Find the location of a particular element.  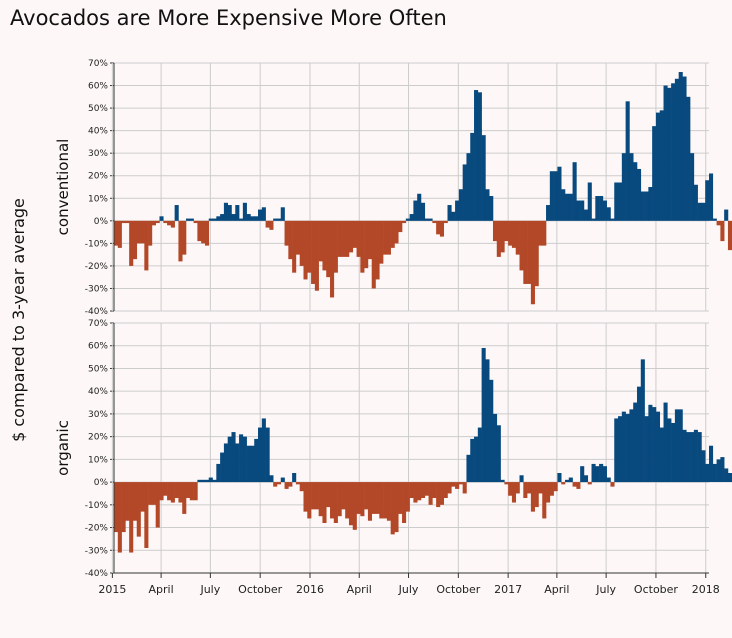

y-tick-label: -20% is located at coordinates (97, 267).